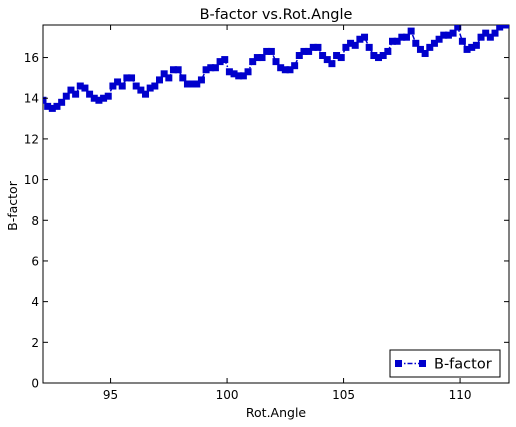 The width and height of the screenshot is (516, 427). What do you see at coordinates (276, 412) in the screenshot?
I see `x-axis-title: Rot.Angle` at bounding box center [276, 412].